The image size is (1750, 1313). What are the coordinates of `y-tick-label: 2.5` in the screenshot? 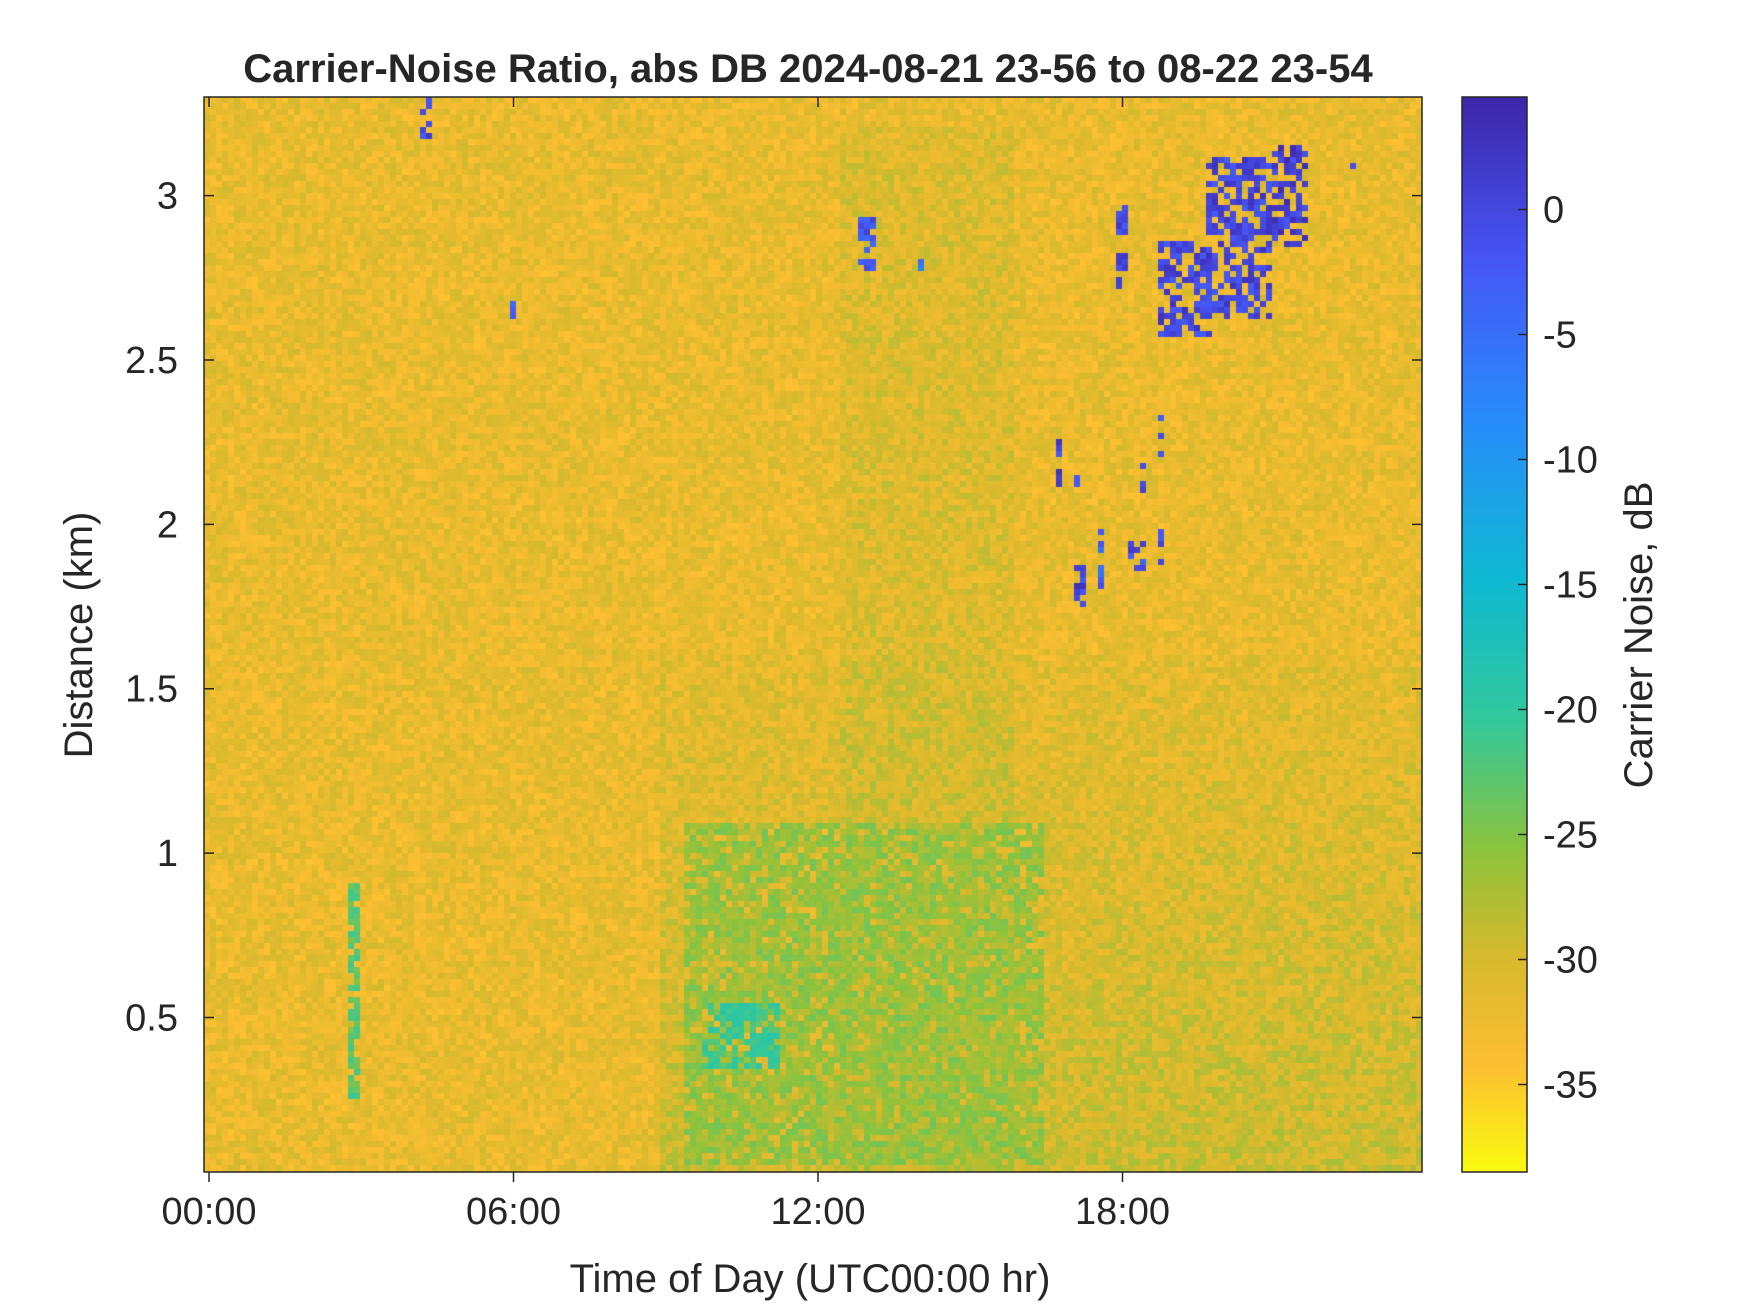 It's located at (151, 361).